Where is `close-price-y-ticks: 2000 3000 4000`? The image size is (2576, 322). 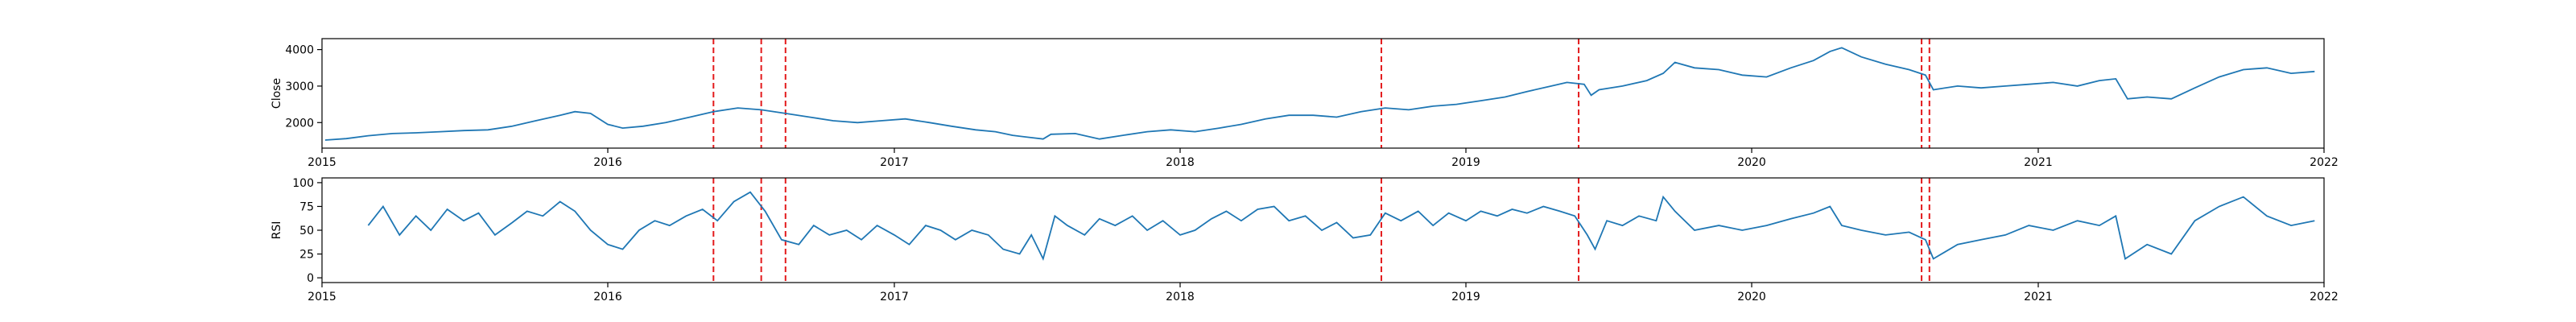
close-price-y-ticks: 2000 3000 4000 is located at coordinates (303, 87).